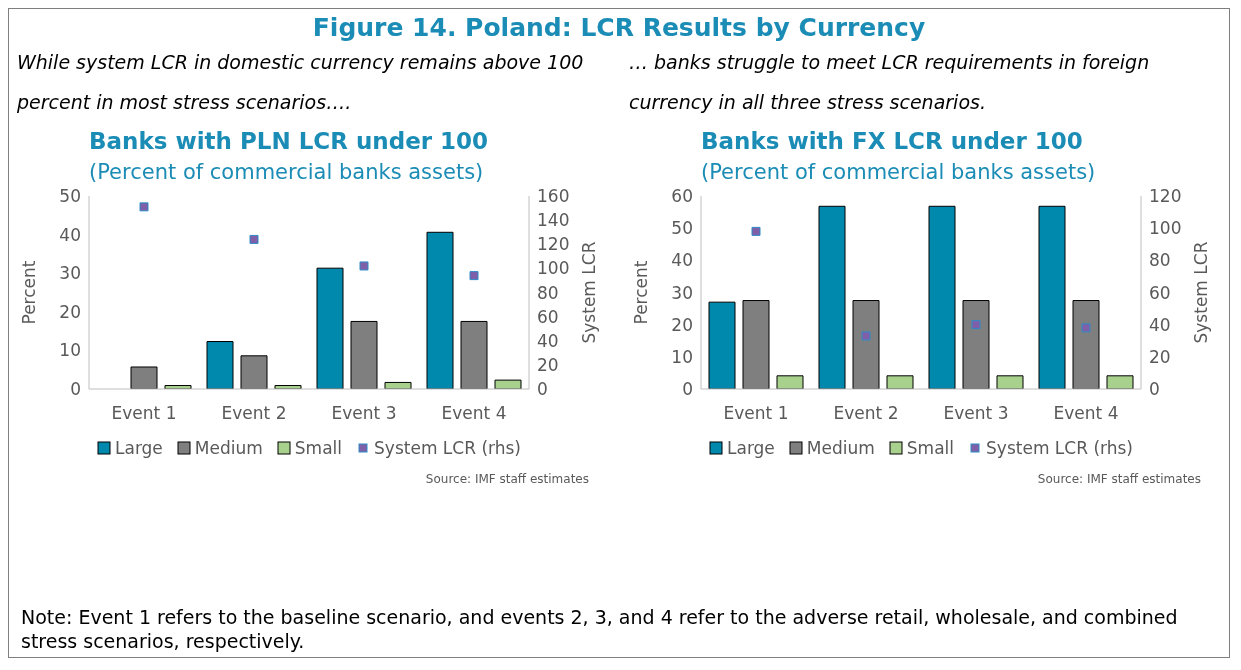  What do you see at coordinates (553, 196) in the screenshot?
I see `y2-tick-label: 160` at bounding box center [553, 196].